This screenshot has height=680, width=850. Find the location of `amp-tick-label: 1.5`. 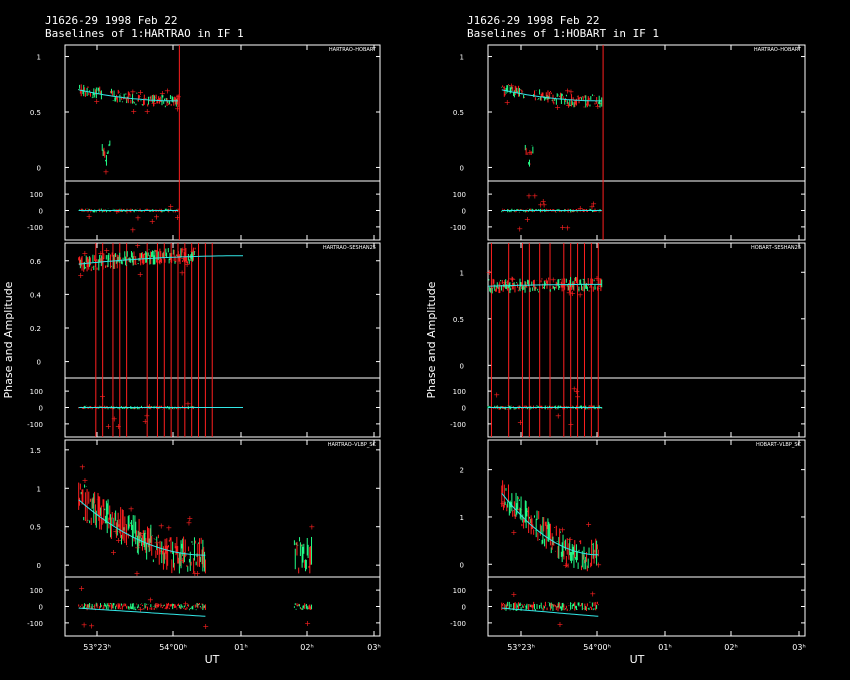

amp-tick-label: 1.5 is located at coordinates (35, 451).